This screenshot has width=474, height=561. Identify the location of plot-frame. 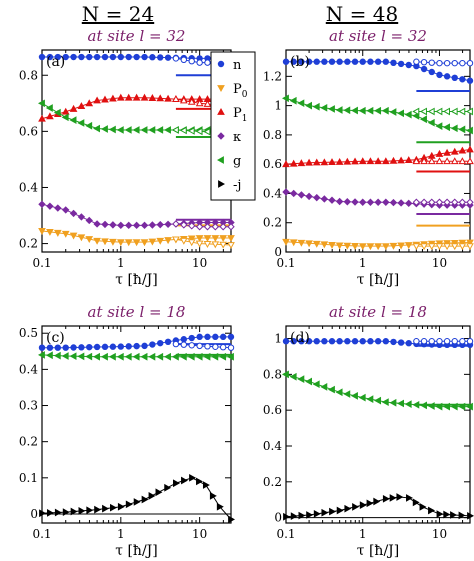
(378, 151).